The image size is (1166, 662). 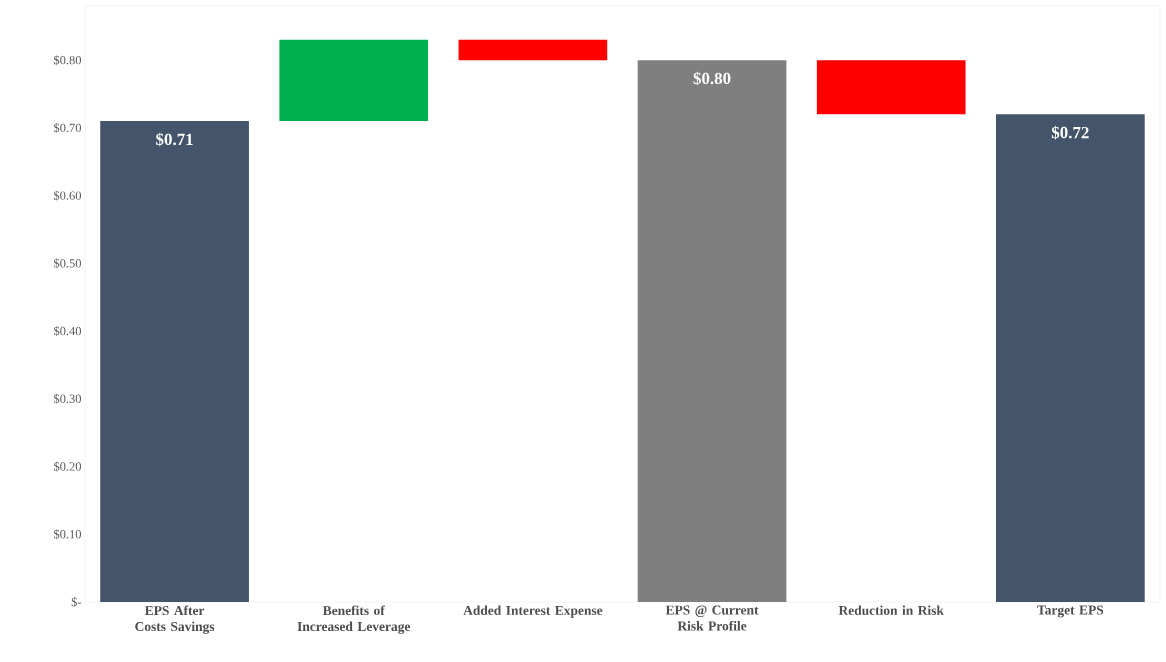 I want to click on x-tick-label: Added Interest Expense, so click(x=533, y=611).